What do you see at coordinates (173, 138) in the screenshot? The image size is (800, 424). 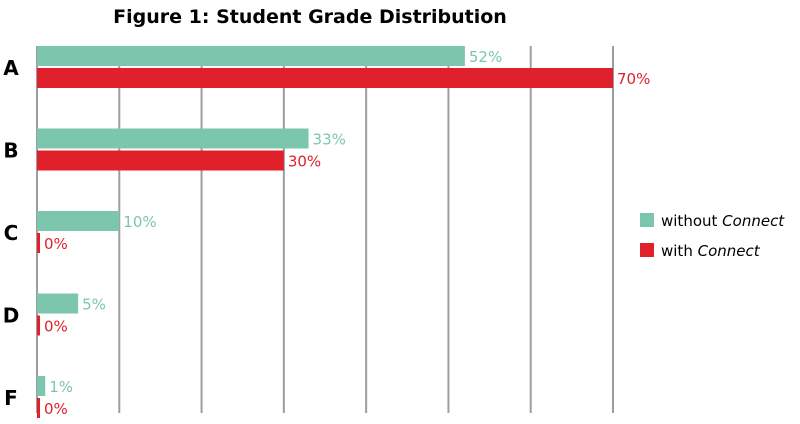 I see `bar-B-without` at bounding box center [173, 138].